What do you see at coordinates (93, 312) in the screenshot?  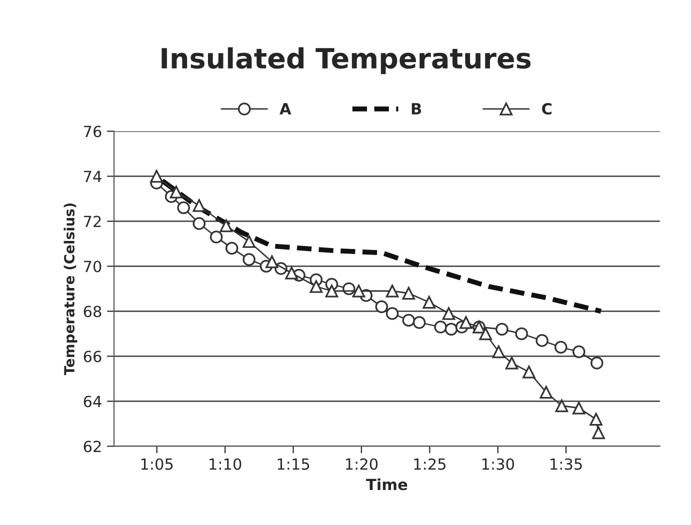 I see `y-tick-label: 68` at bounding box center [93, 312].